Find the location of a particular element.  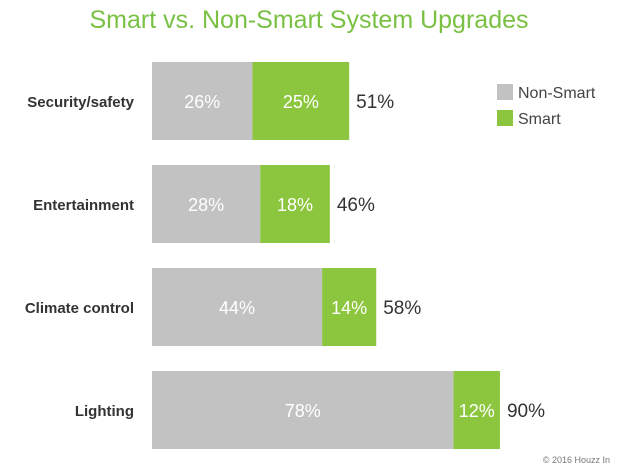

data-label: 14% is located at coordinates (349, 308).